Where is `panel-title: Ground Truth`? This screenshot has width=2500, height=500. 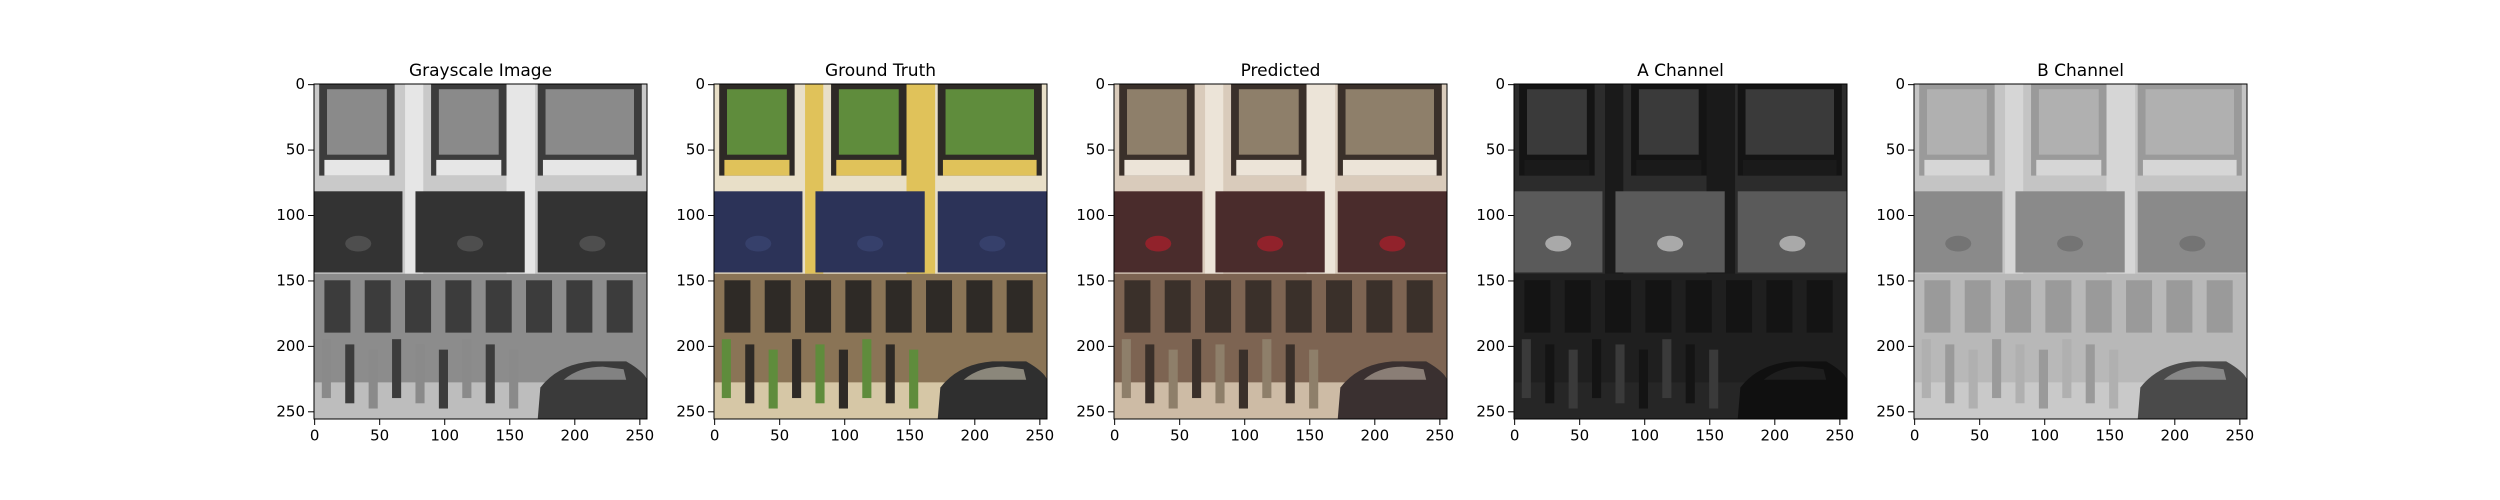 panel-title: Ground Truth is located at coordinates (880, 71).